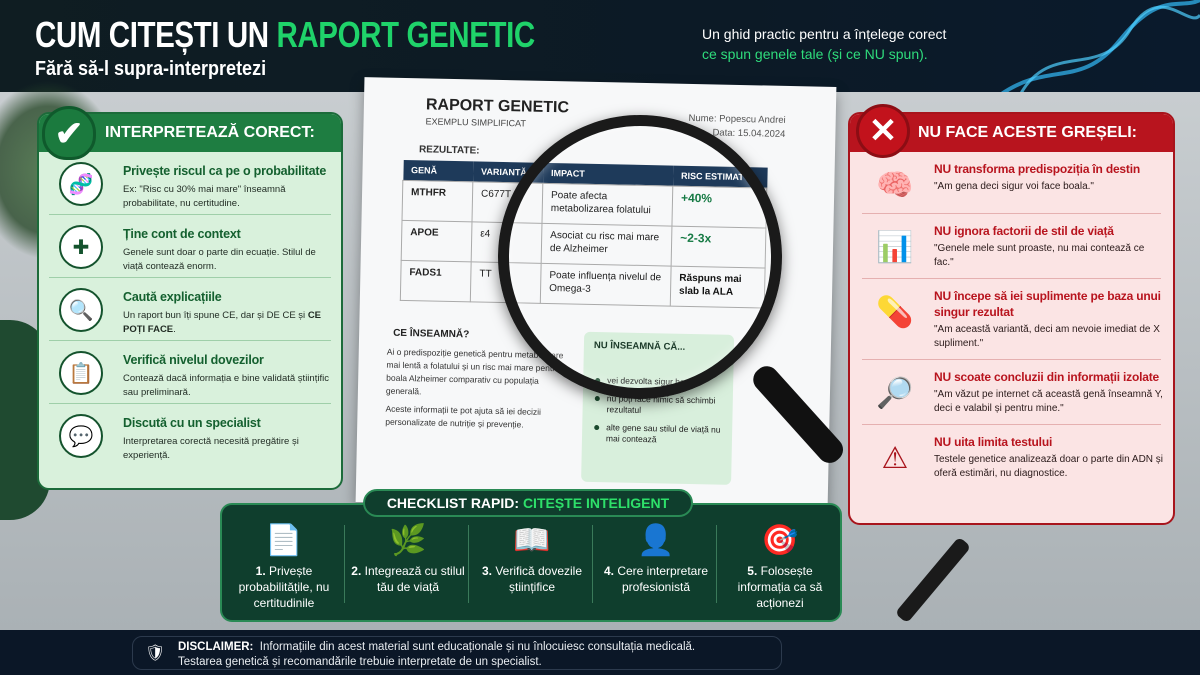 The image size is (1200, 675). Describe the element at coordinates (780, 567) in the screenshot. I see `checklist-item: 🎯 5. Folosește informația ca să acționezi` at that location.